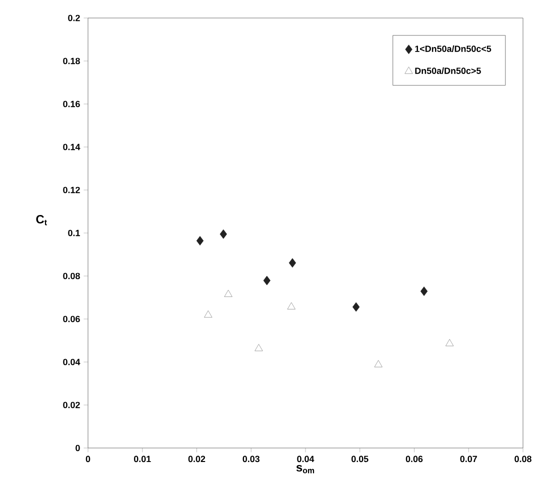 The image size is (540, 481). I want to click on x-tick-label: 0.08, so click(523, 459).